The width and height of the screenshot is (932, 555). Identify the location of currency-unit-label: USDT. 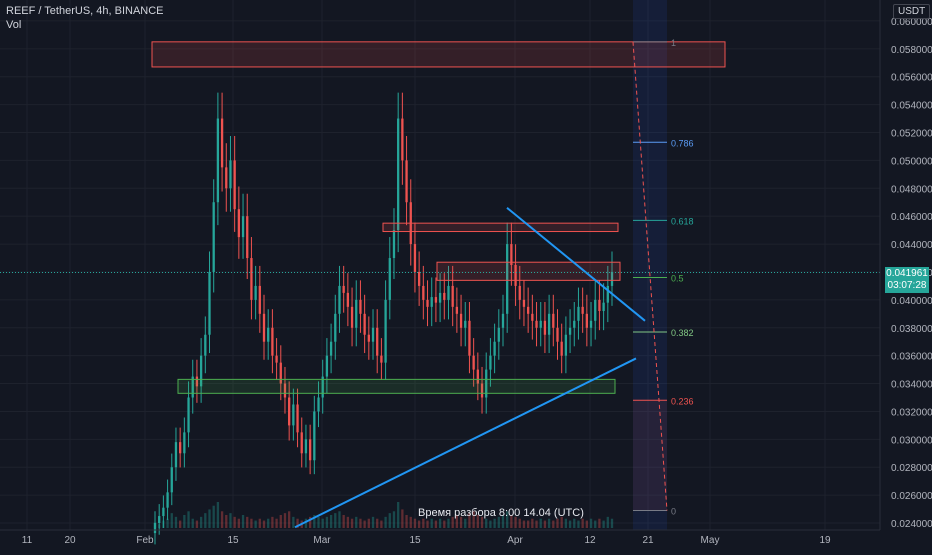
(912, 11).